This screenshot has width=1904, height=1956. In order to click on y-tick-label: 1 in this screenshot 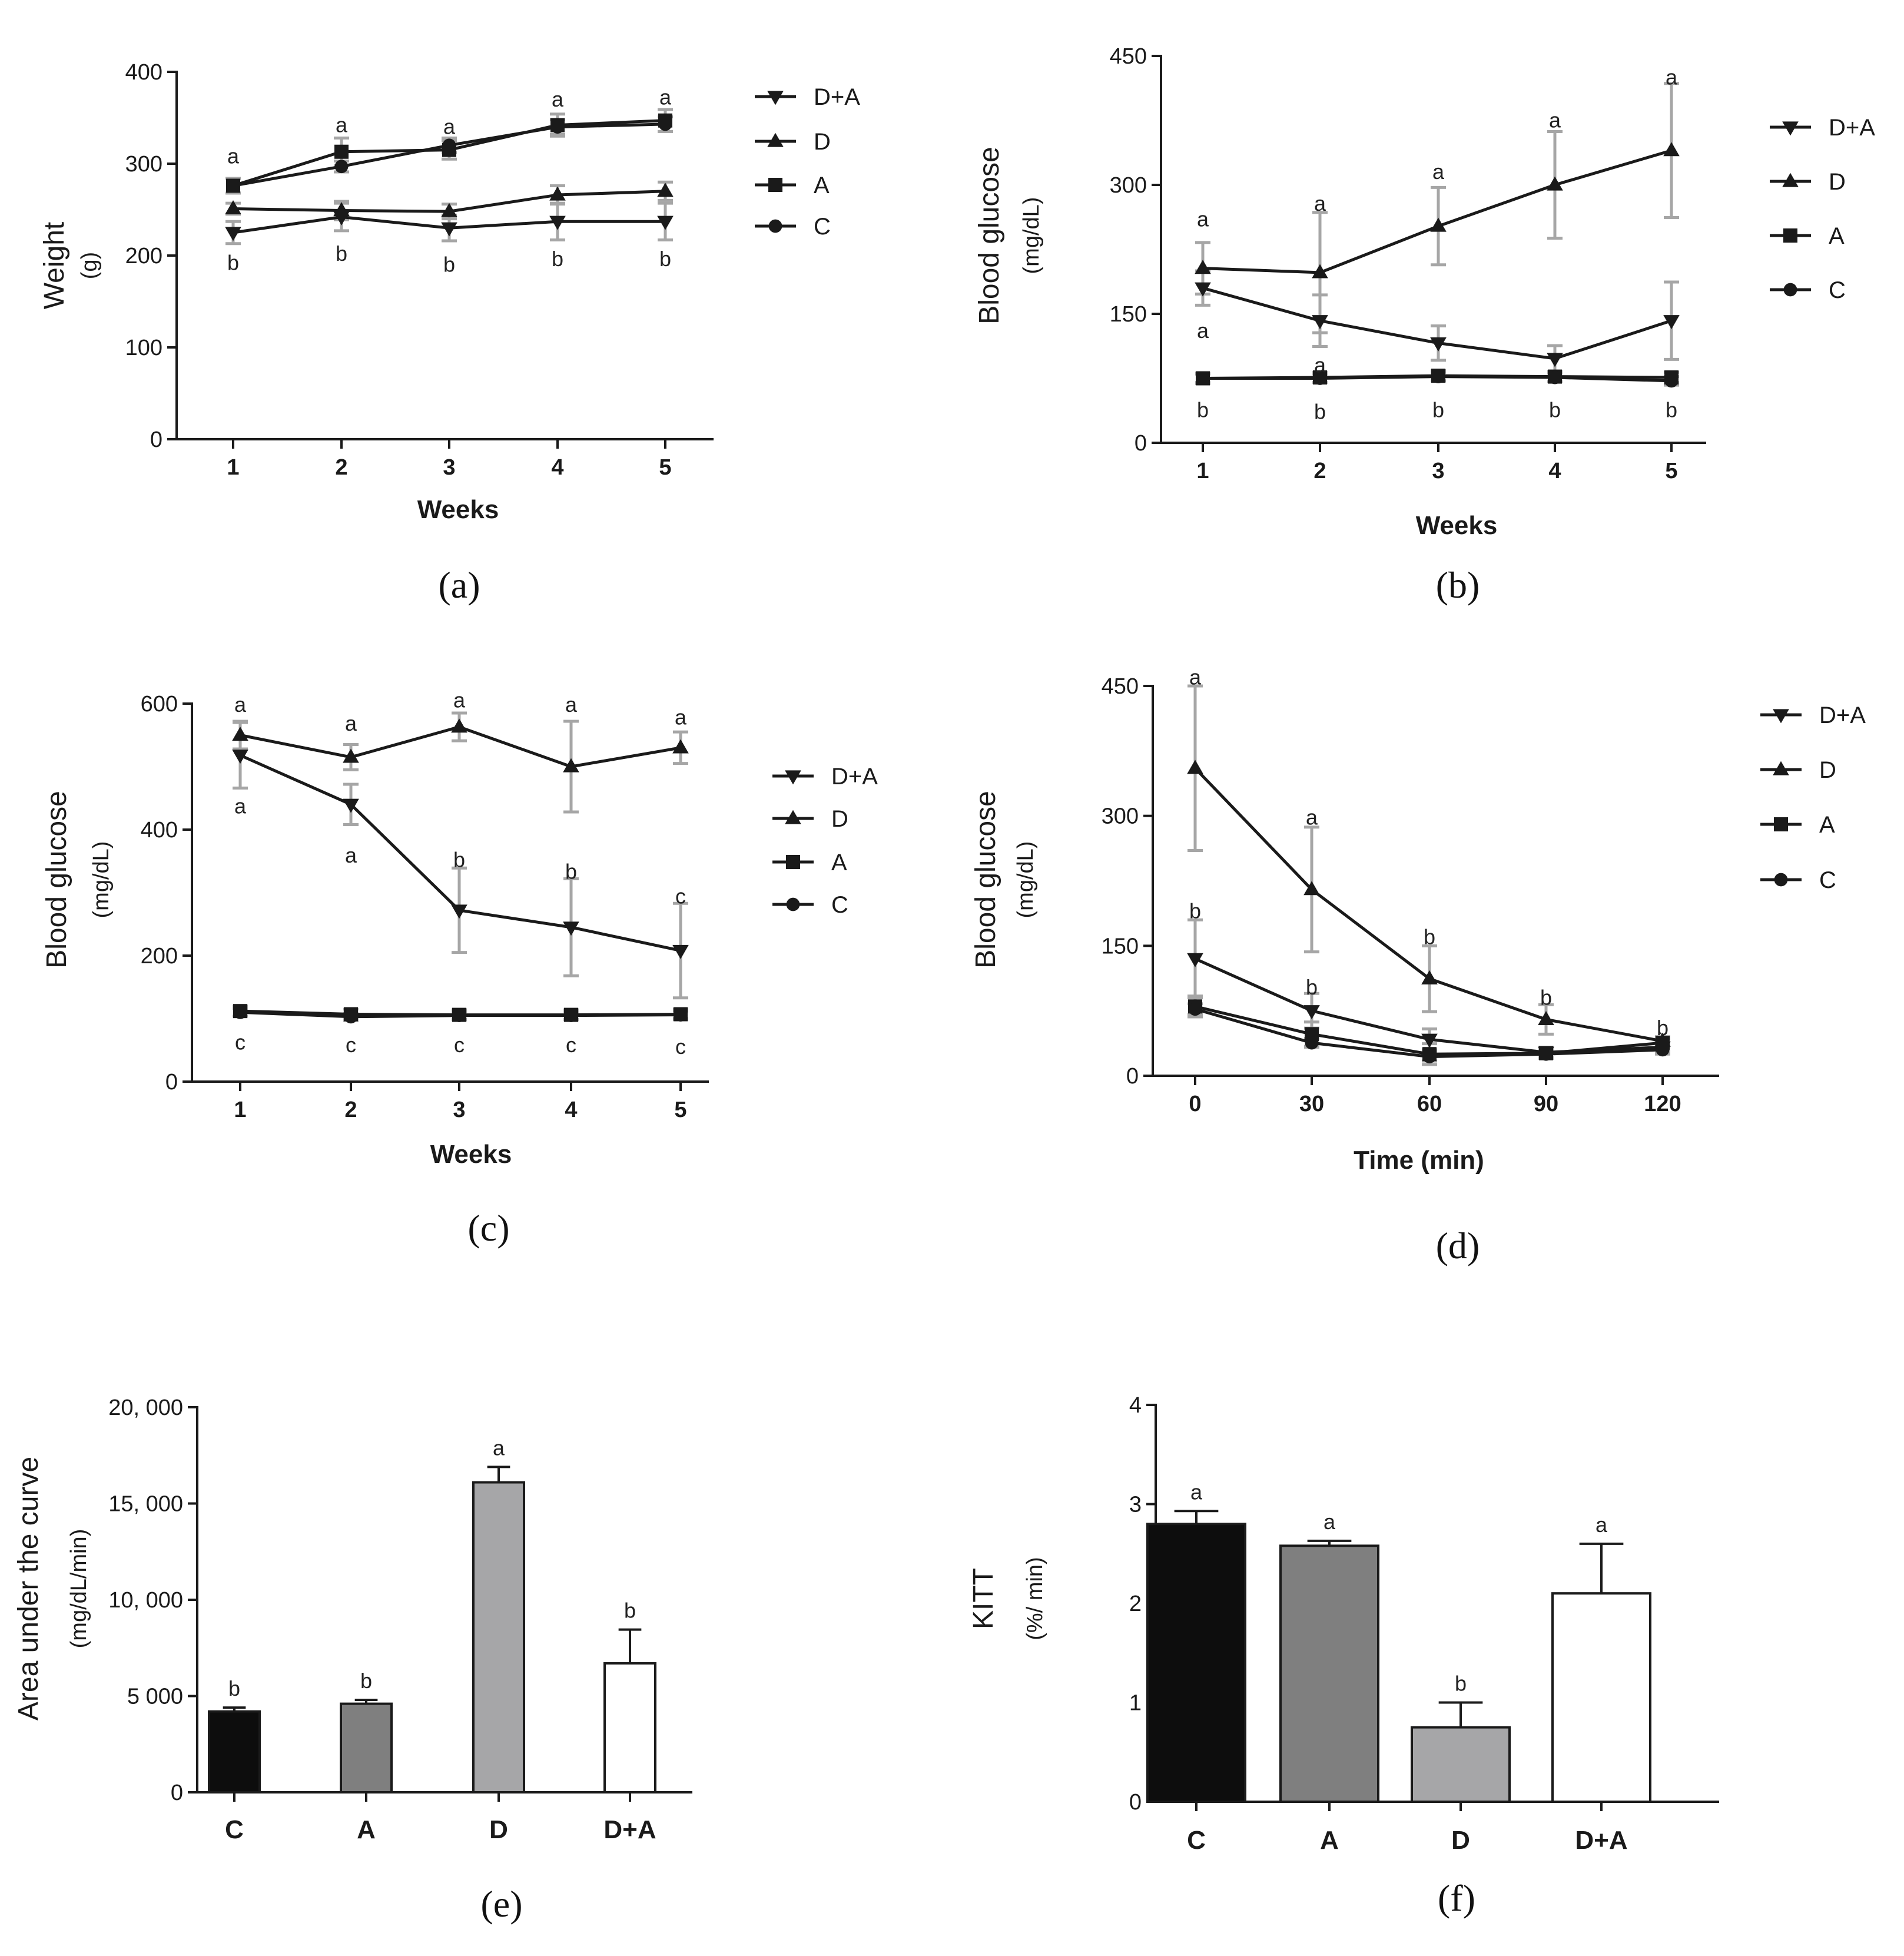, I will do `click(1135, 1704)`.